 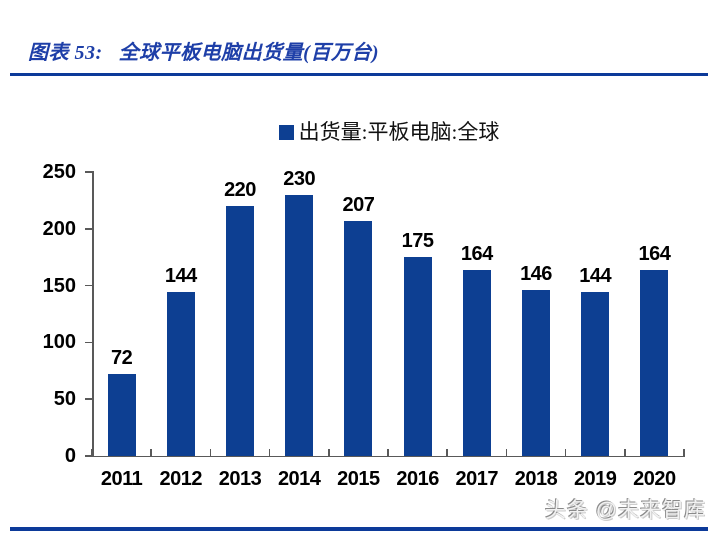 I want to click on x-axis-line, so click(x=388, y=456).